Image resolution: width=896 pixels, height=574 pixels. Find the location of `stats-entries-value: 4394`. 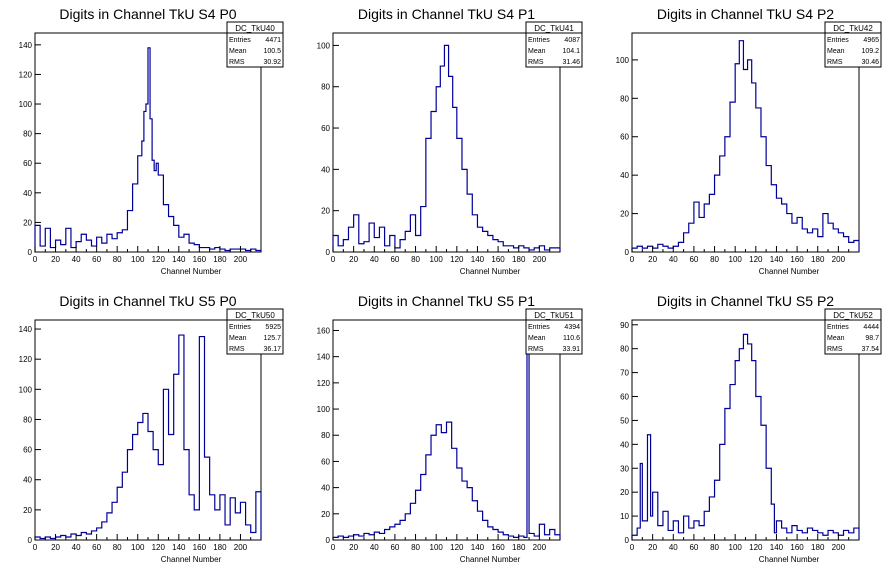

stats-entries-value: 4394 is located at coordinates (572, 327).